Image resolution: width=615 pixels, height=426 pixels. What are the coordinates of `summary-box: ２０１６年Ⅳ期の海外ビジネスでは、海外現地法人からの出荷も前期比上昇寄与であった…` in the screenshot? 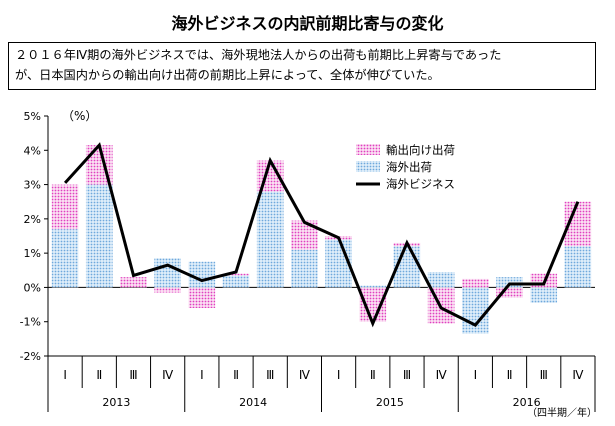 It's located at (302, 66).